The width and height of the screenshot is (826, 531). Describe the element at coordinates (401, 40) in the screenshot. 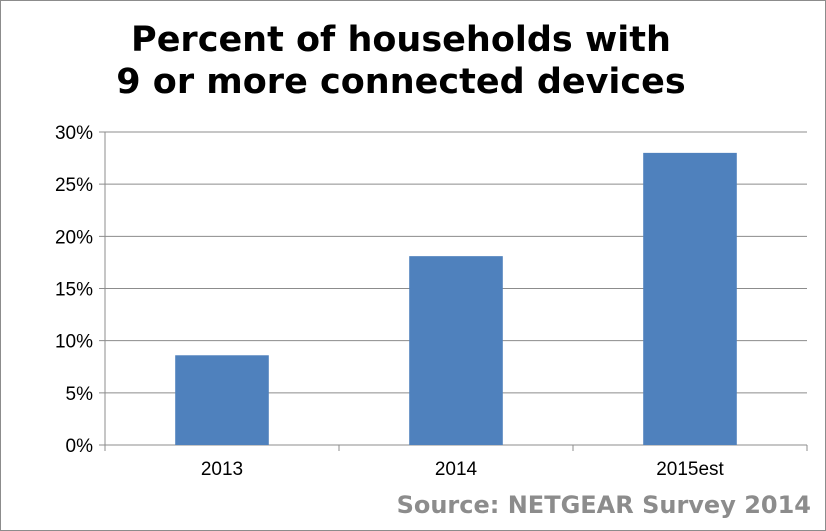

I see `chart-title-line-1: Percent of households with` at that location.